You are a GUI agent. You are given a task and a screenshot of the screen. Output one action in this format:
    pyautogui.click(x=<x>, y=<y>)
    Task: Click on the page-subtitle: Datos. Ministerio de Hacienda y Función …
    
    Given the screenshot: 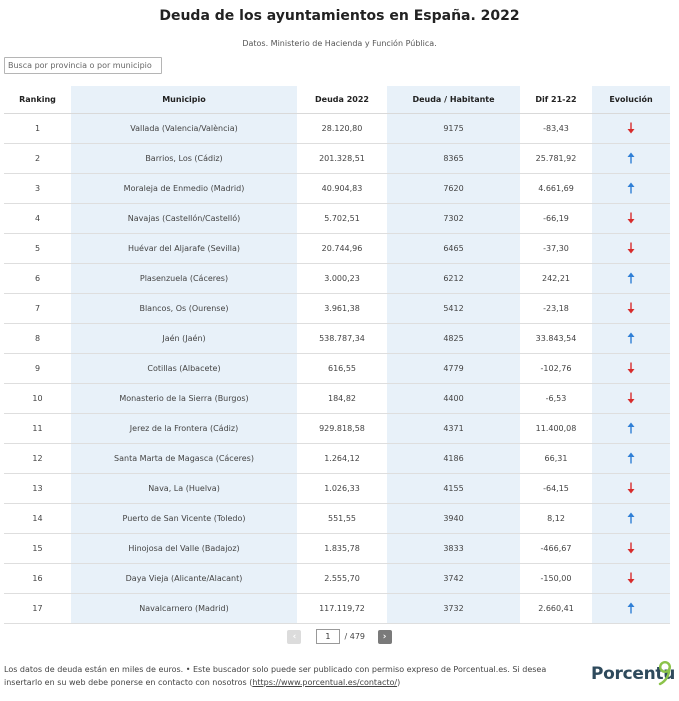 What is the action you would take?
    pyautogui.click(x=339, y=43)
    